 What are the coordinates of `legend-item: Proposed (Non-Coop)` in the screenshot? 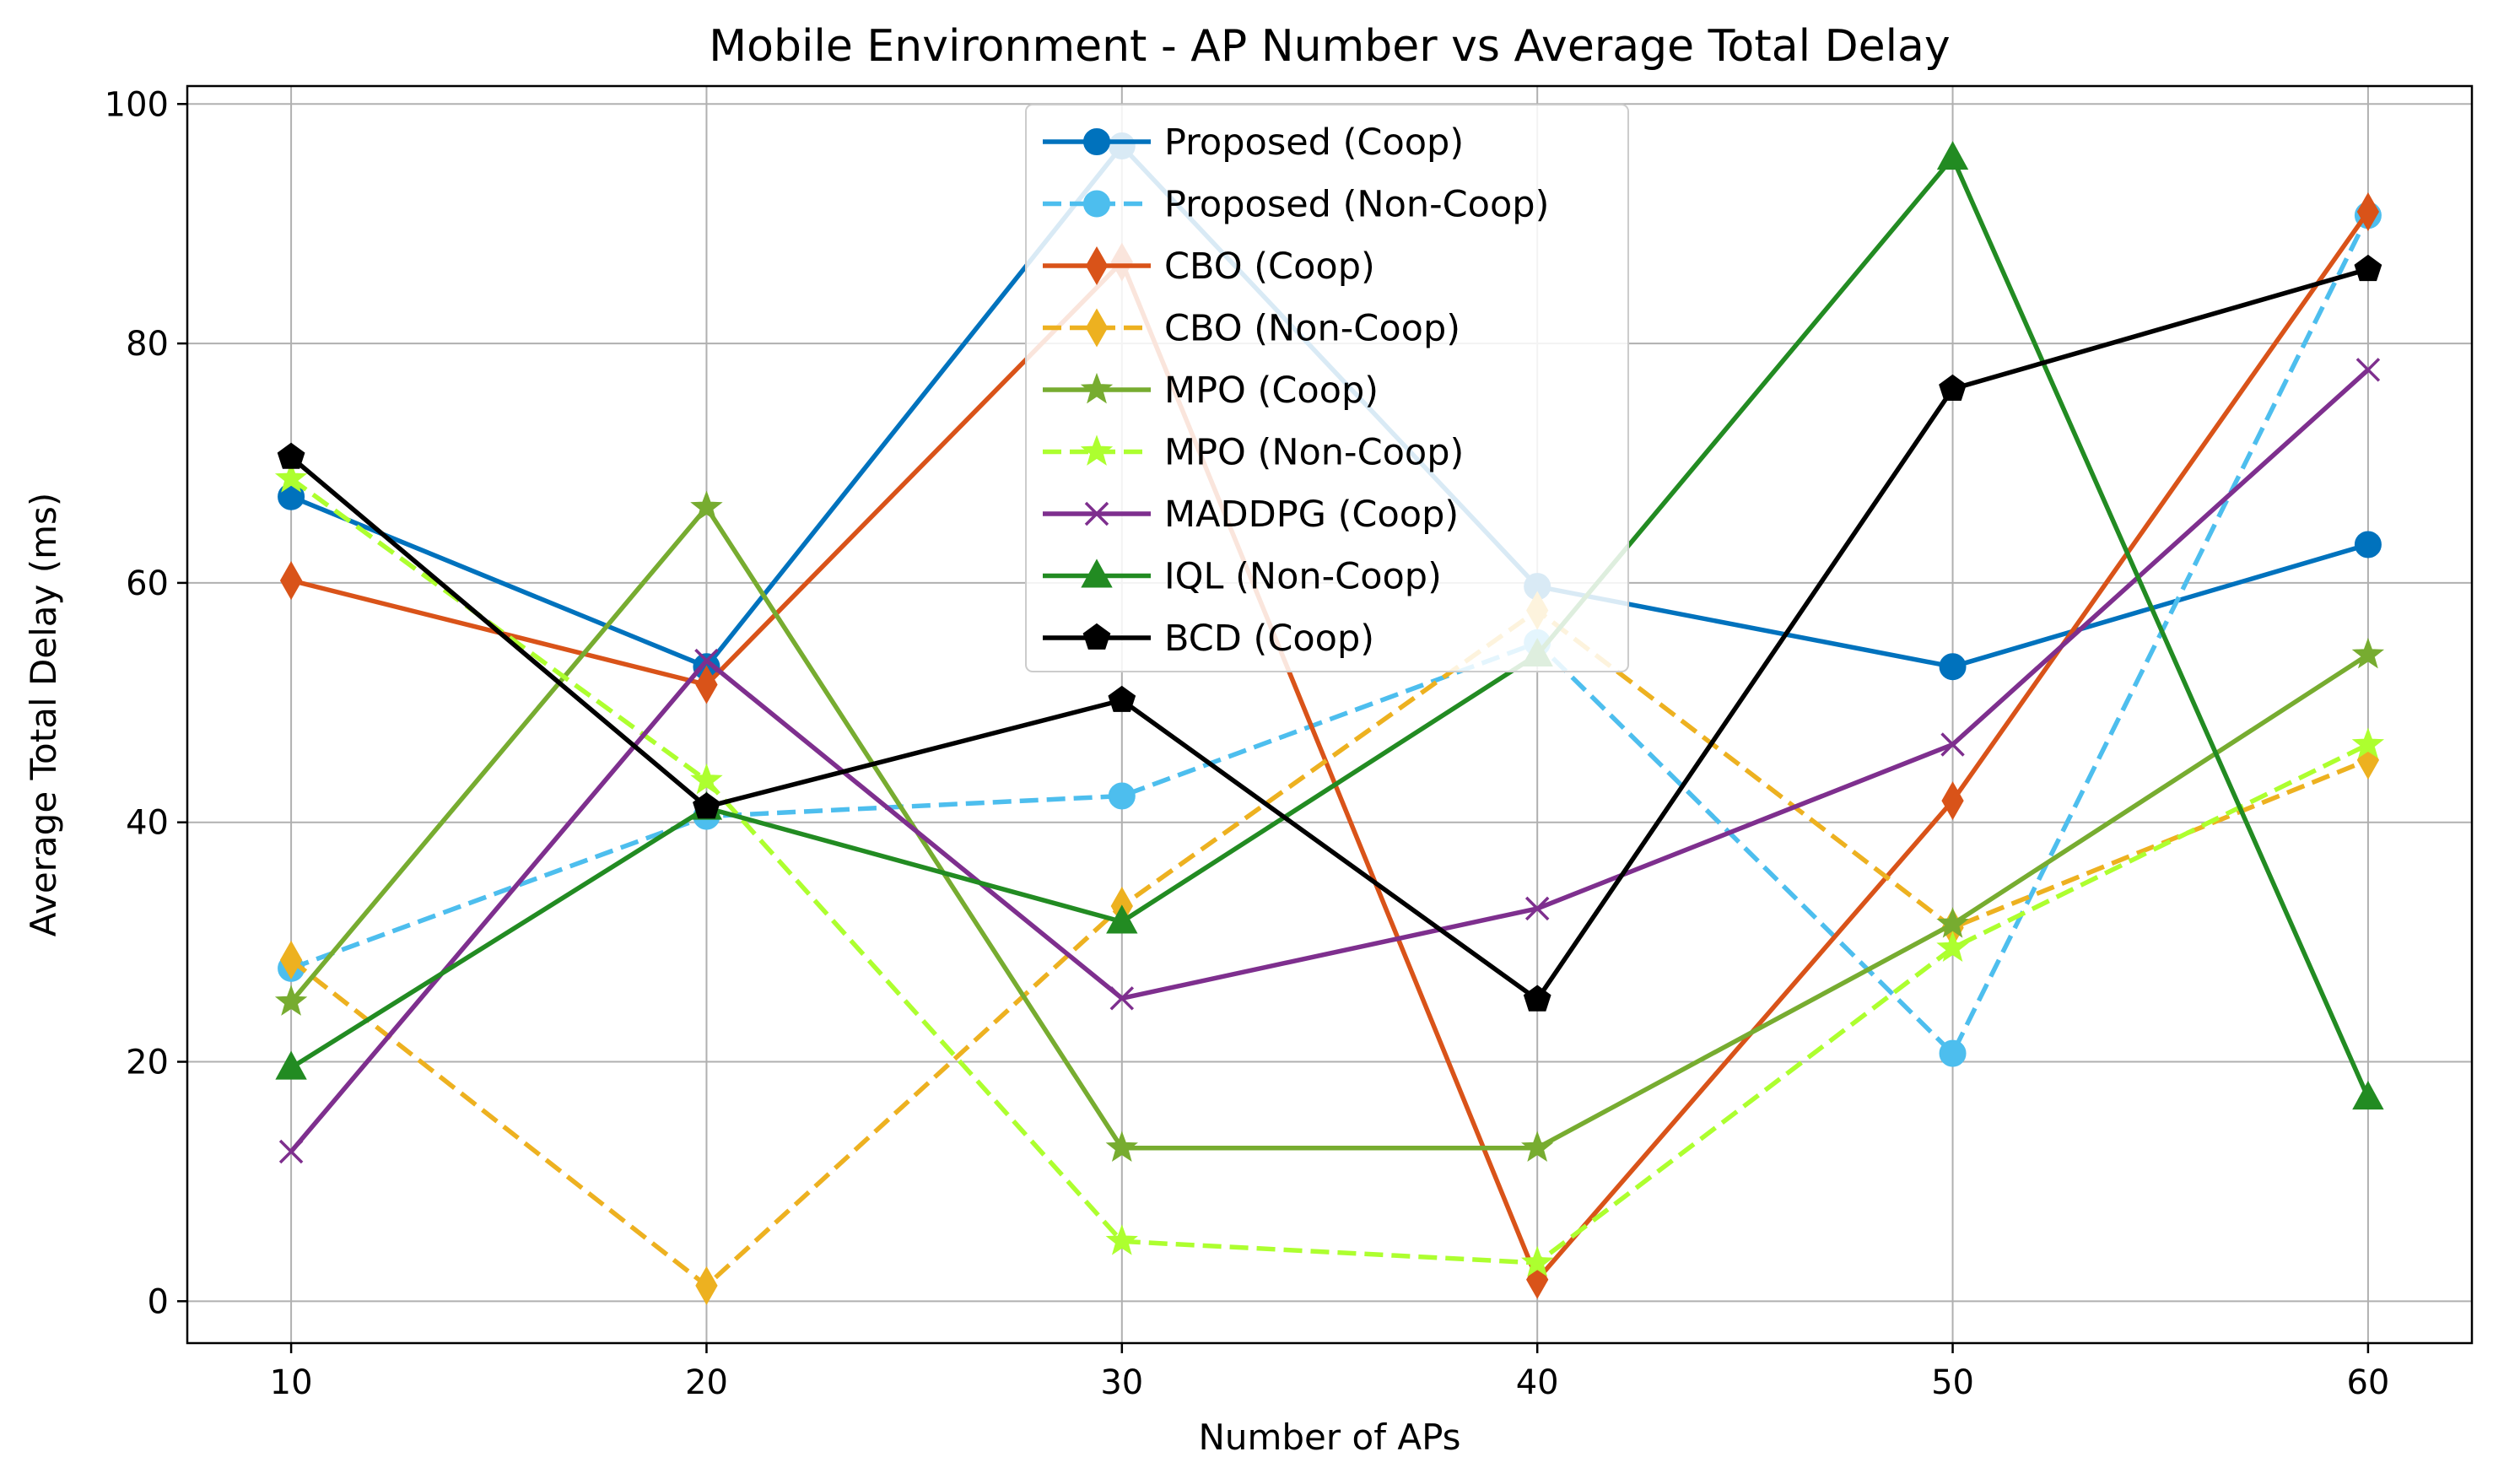 It's located at (1296, 205).